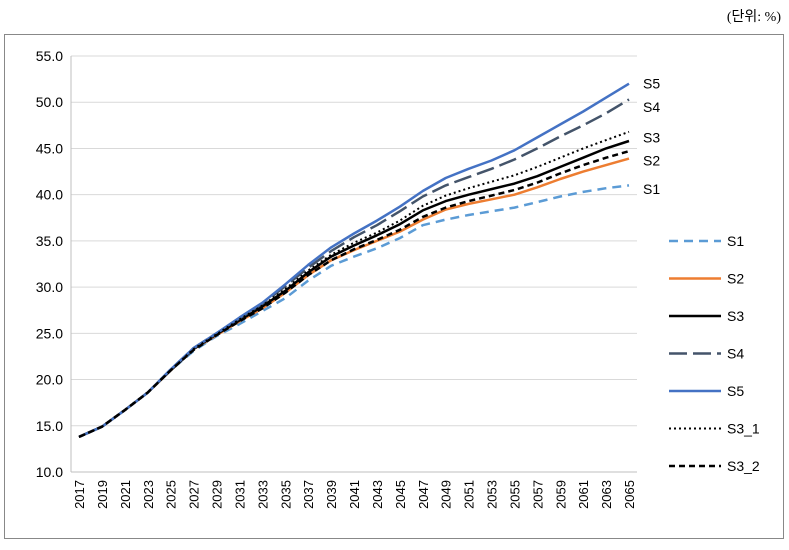 Image resolution: width=789 pixels, height=550 pixels. Describe the element at coordinates (49, 264) in the screenshot. I see `y-axis-ticks: 10.0 15.0 20.0 25.0 30.0 35.0 40.0 45.0 50.0 55.0` at that location.